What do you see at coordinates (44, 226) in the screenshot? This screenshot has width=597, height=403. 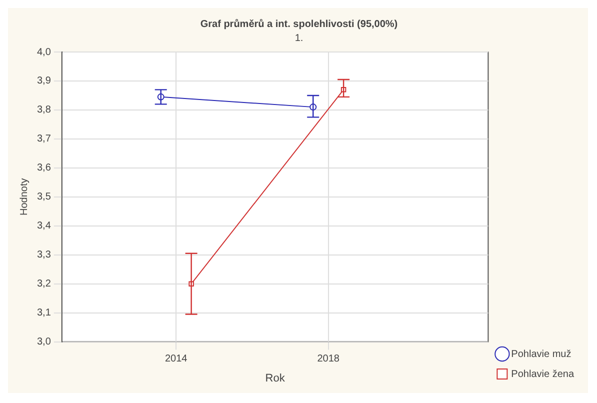 I see `y-tick-label: 3,4` at bounding box center [44, 226].